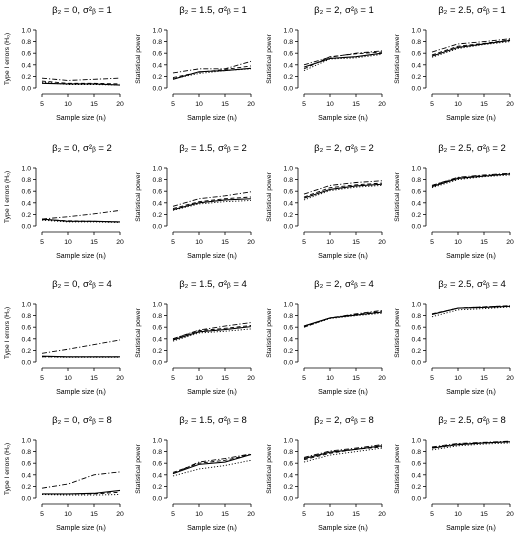 The width and height of the screenshot is (523, 550). Describe the element at coordinates (472, 284) in the screenshot. I see `panel-title: β₂ = 2.5, σ²ᵦ = 4` at that location.